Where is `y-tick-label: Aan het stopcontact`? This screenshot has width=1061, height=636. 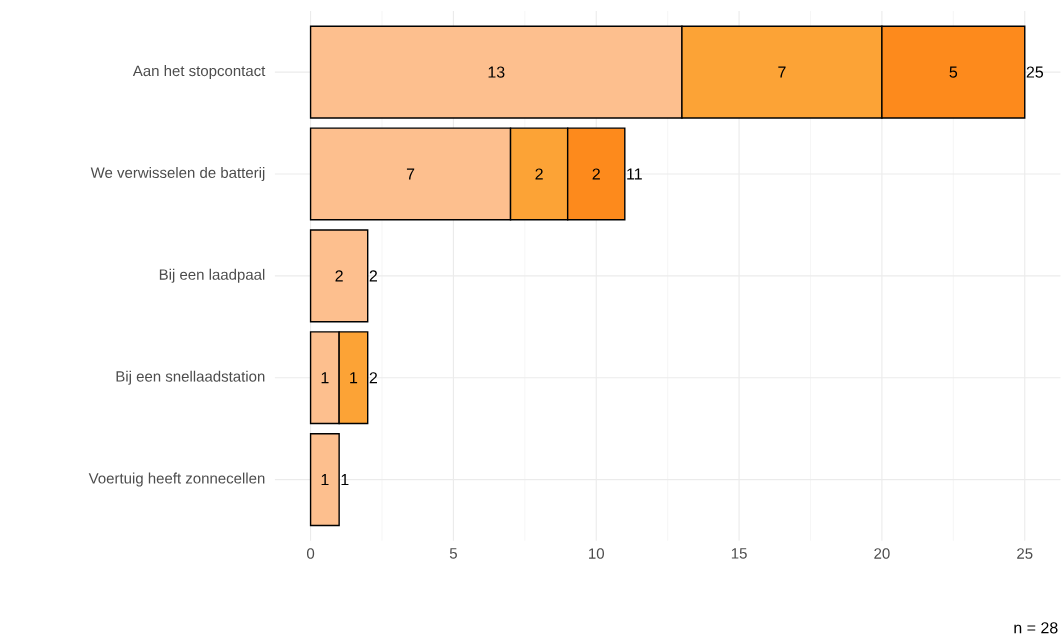 y-tick-label: Aan het stopcontact is located at coordinates (199, 72).